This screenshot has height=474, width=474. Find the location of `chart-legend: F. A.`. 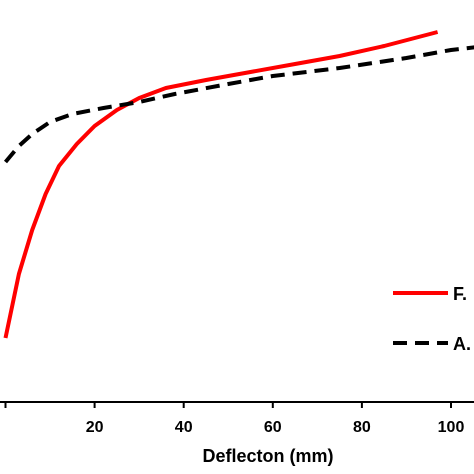

chart-legend: F. A. is located at coordinates (432, 319).